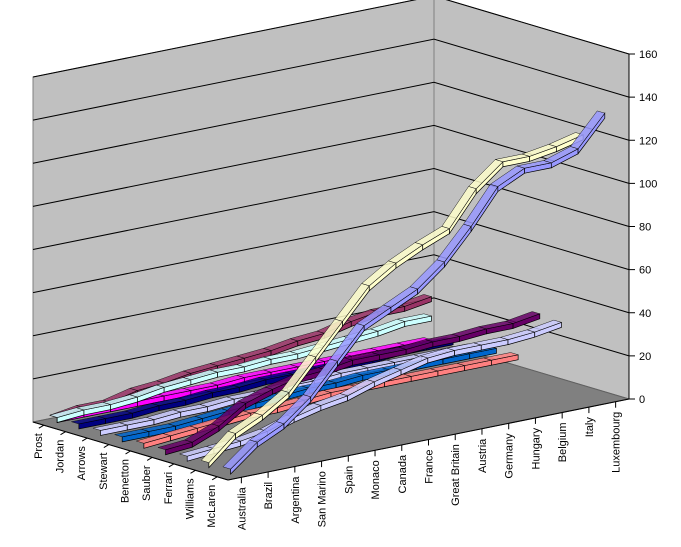  What do you see at coordinates (82, 463) in the screenshot?
I see `depth-tick-label: Arrows` at bounding box center [82, 463].